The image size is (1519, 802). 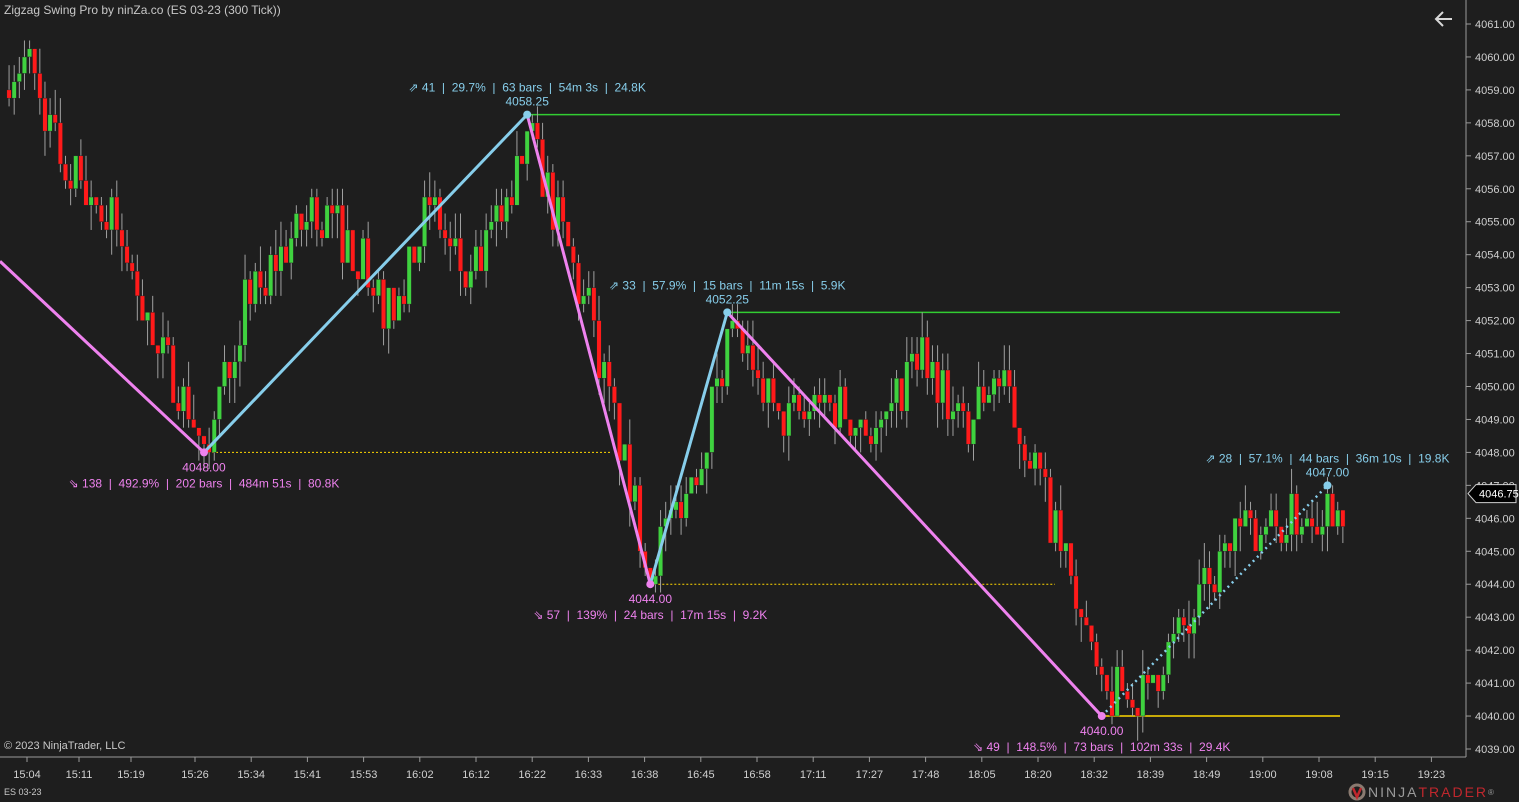 What do you see at coordinates (1495, 618) in the screenshot?
I see `price-tick-label: 4043.00` at bounding box center [1495, 618].